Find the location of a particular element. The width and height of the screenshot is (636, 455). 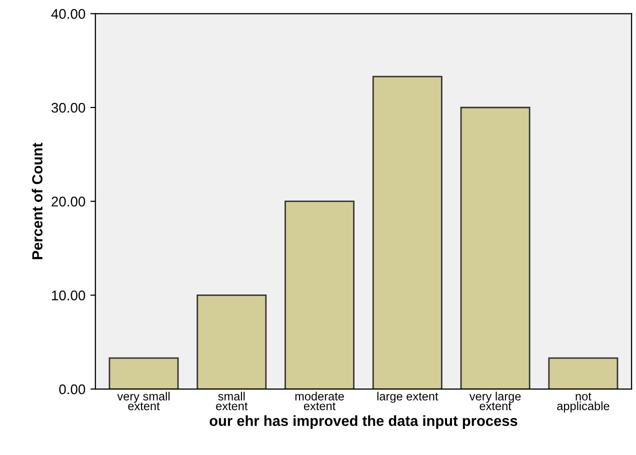

x-tick-label: very small extent is located at coordinates (143, 401).